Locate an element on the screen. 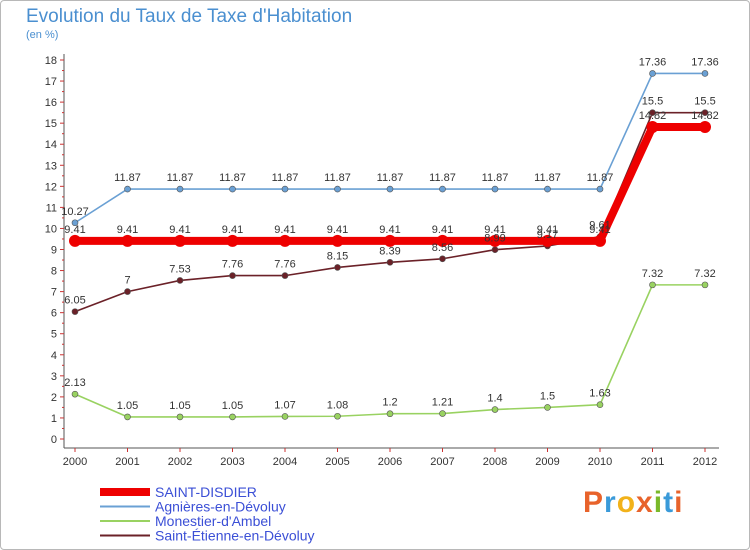 Image resolution: width=750 pixels, height=550 pixels. y-tick-label: 0 is located at coordinates (54, 440).